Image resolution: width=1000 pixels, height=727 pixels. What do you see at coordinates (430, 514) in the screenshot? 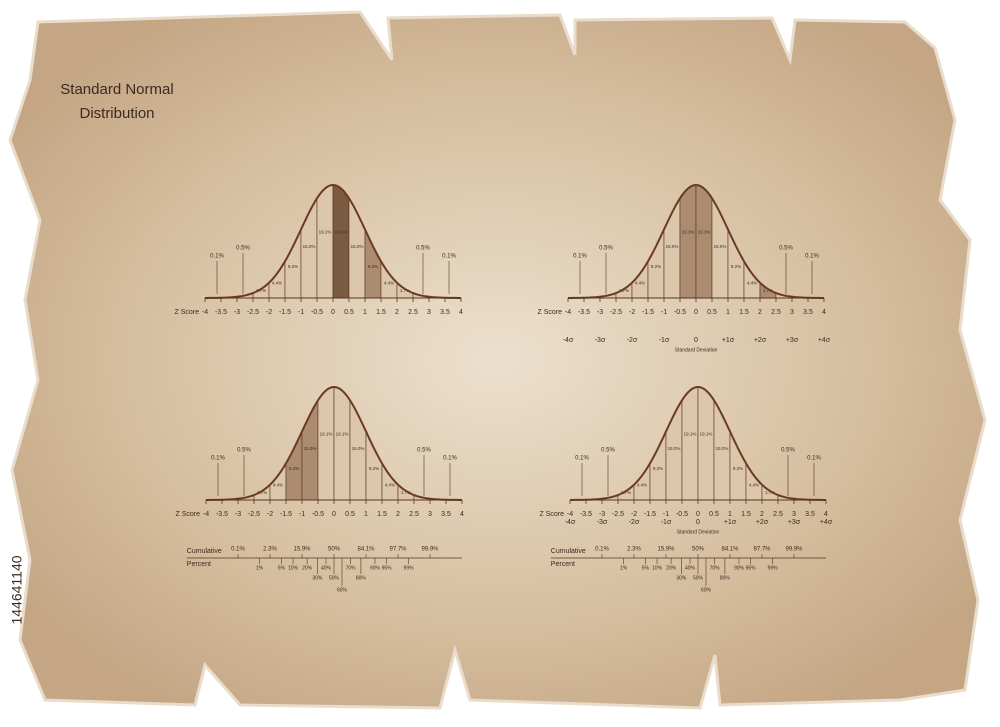
I see `z-tick-label: 3` at bounding box center [430, 514].